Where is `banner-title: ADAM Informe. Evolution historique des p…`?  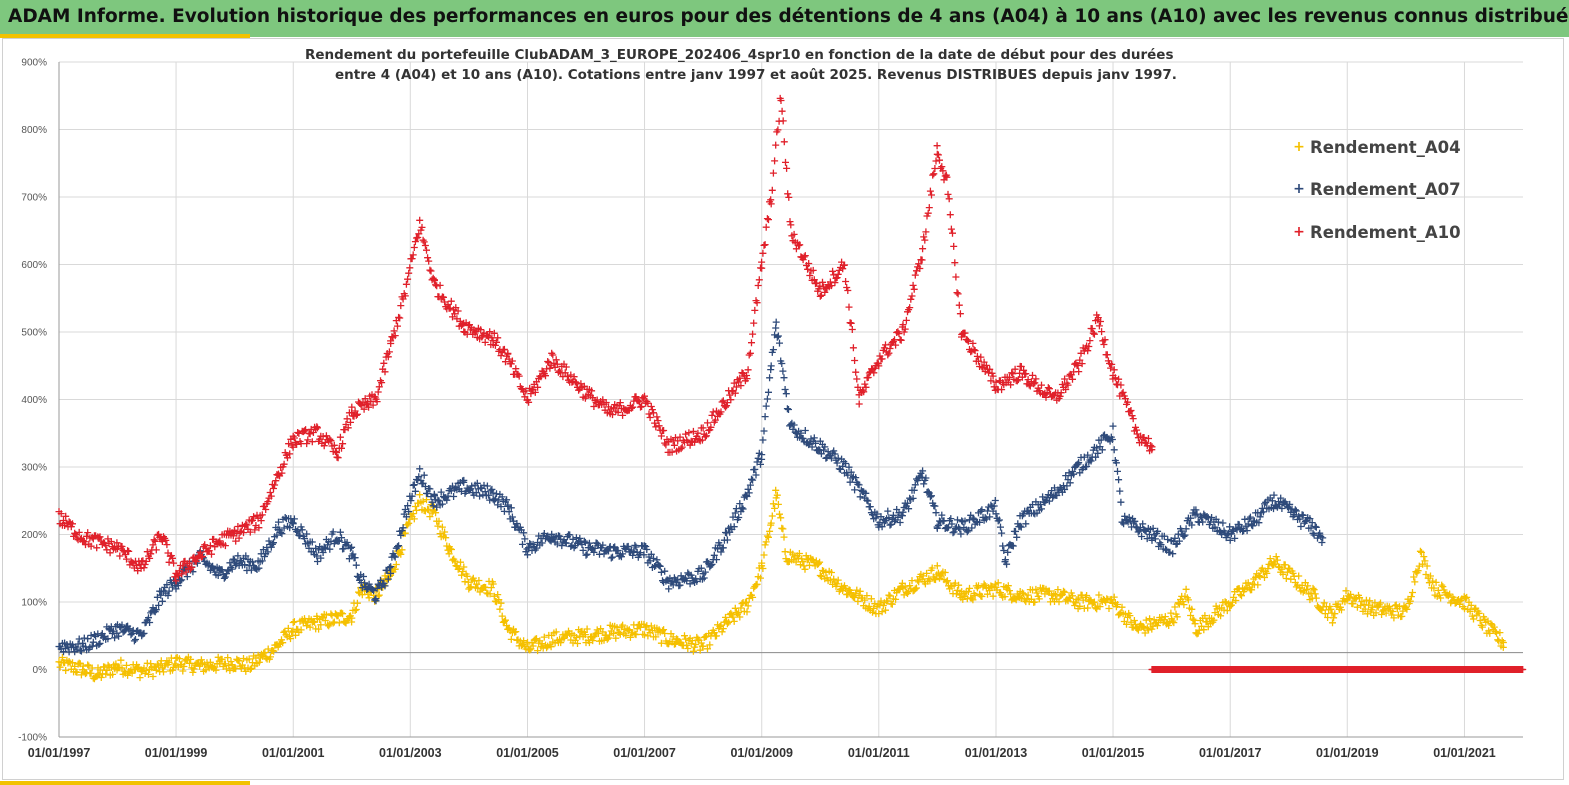 banner-title: ADAM Informe. Evolution historique des p… is located at coordinates (788, 16).